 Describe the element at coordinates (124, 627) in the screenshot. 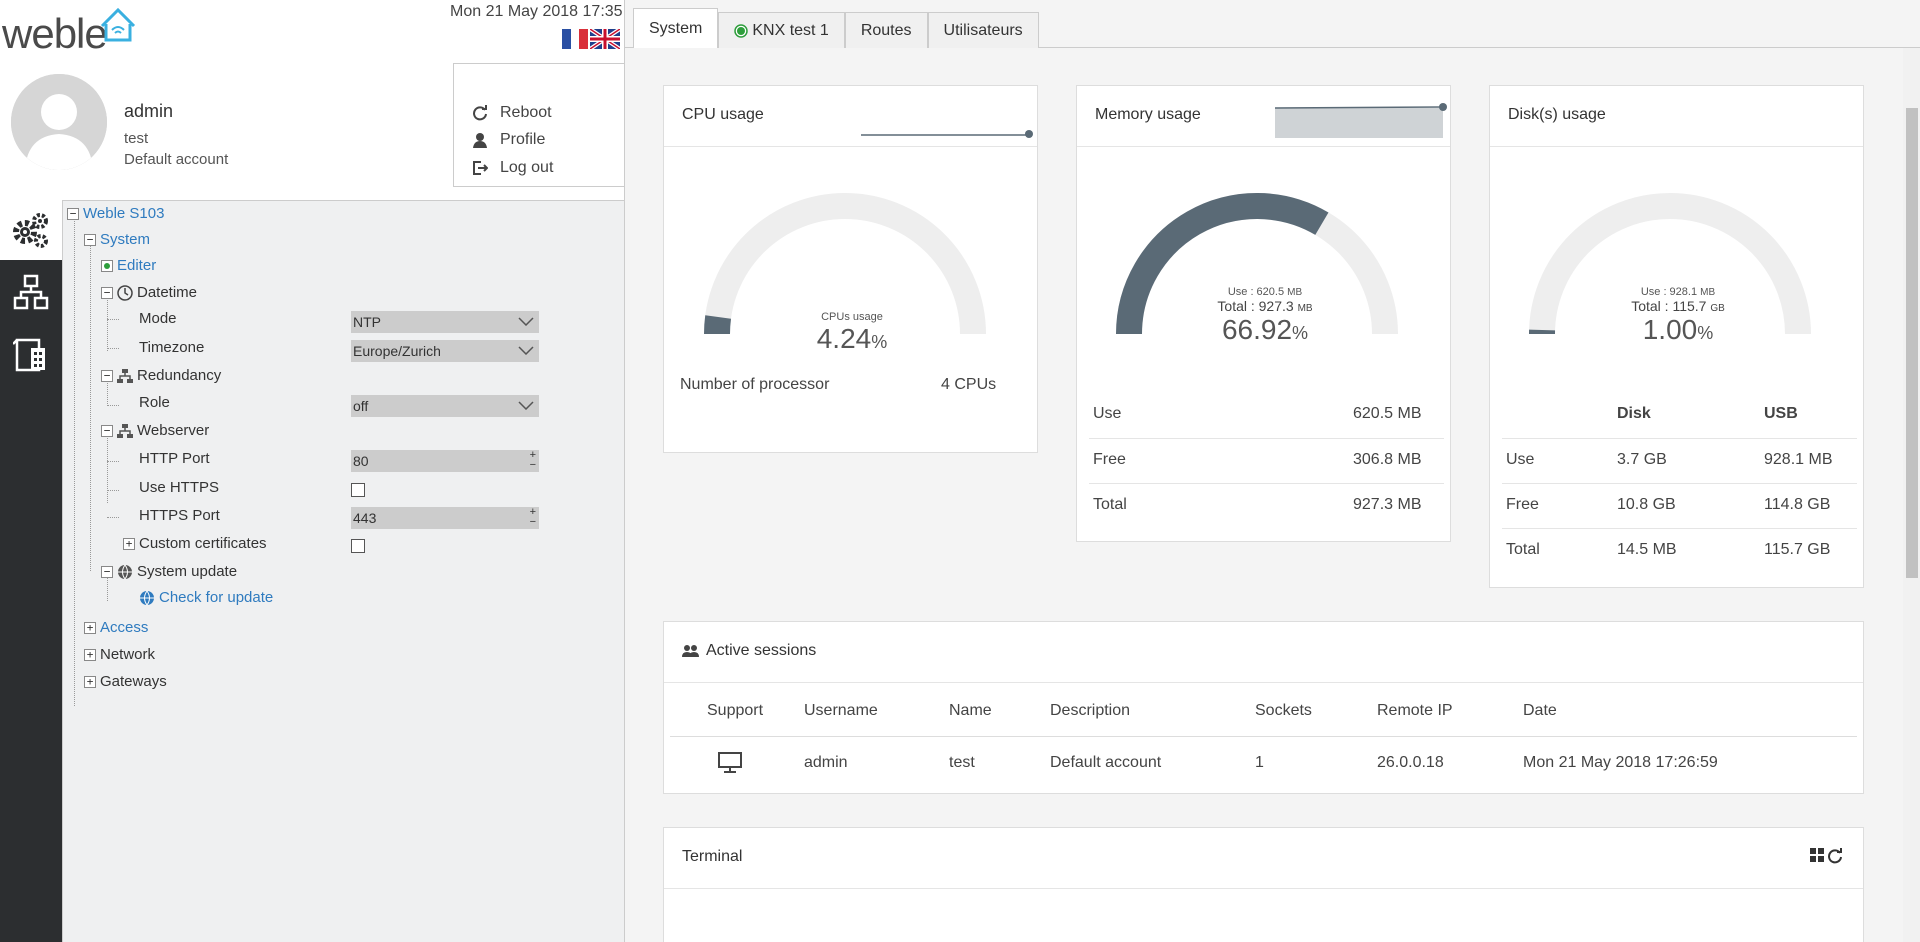

I see `tree-label-access: Access` at that location.